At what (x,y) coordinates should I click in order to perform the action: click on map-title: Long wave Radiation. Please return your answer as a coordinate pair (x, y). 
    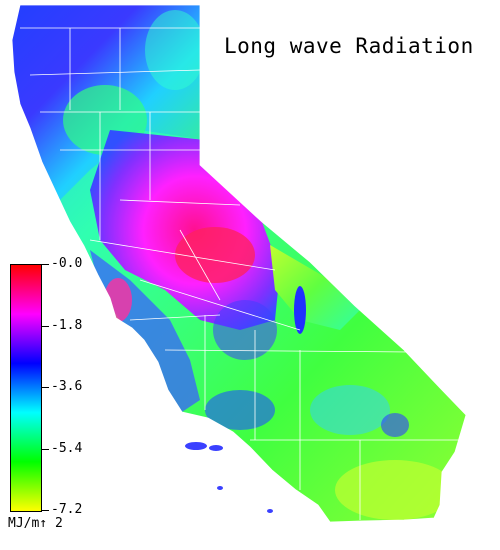
    Looking at the image, I should click on (349, 46).